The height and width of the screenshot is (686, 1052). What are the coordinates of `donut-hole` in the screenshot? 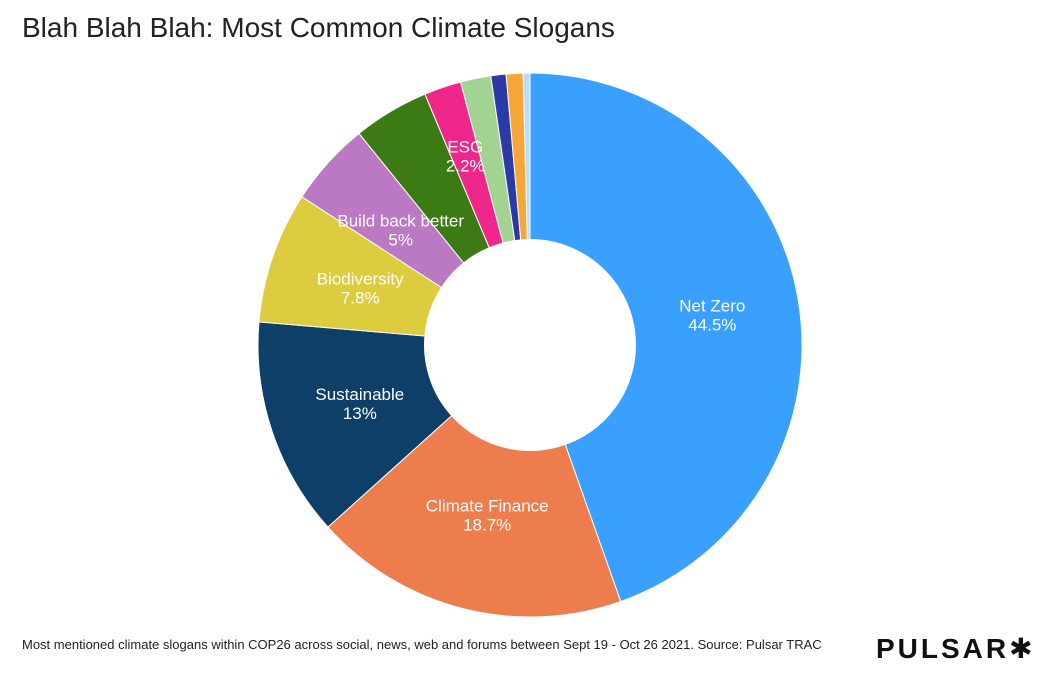 It's located at (530, 345).